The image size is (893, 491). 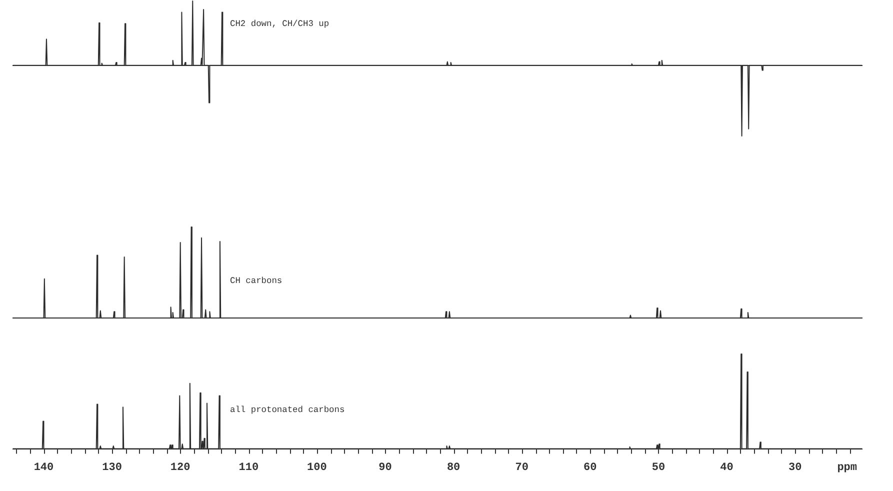 I want to click on x-tick-label: 60, so click(x=590, y=468).